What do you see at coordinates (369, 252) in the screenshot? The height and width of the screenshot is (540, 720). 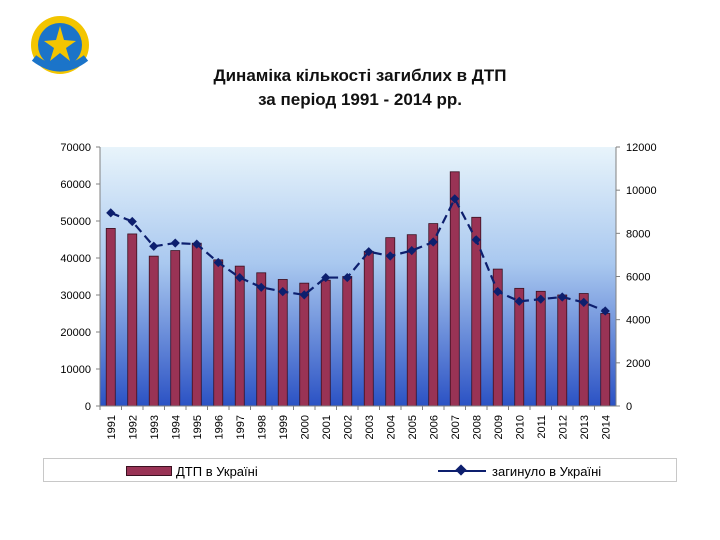 I see `line-point-2003` at bounding box center [369, 252].